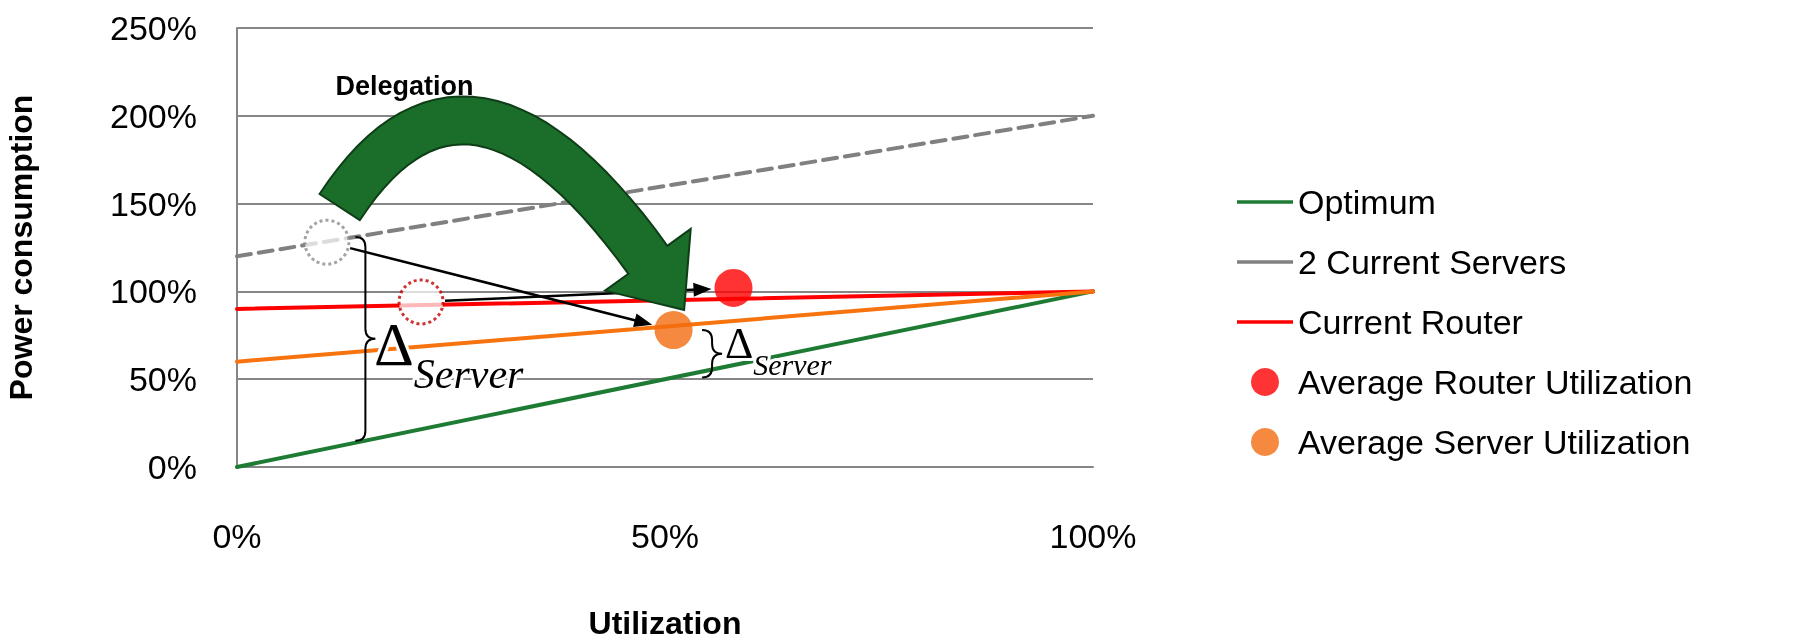 The height and width of the screenshot is (644, 1798). Describe the element at coordinates (153, 115) in the screenshot. I see `y-tick-label: 200%` at that location.